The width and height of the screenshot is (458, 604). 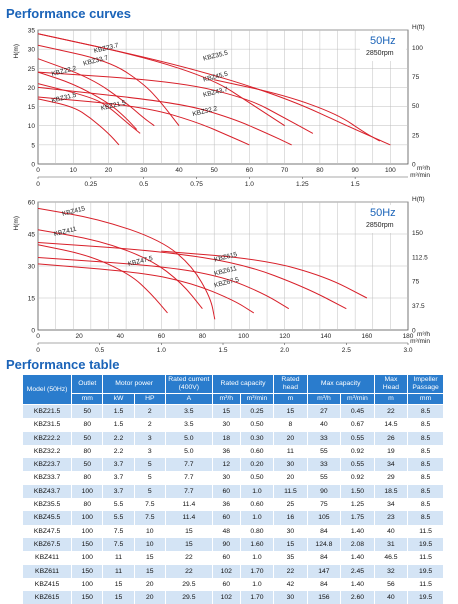 What do you see at coordinates (256, 464) in the screenshot?
I see `table-cell: 0.20` at bounding box center [256, 464].